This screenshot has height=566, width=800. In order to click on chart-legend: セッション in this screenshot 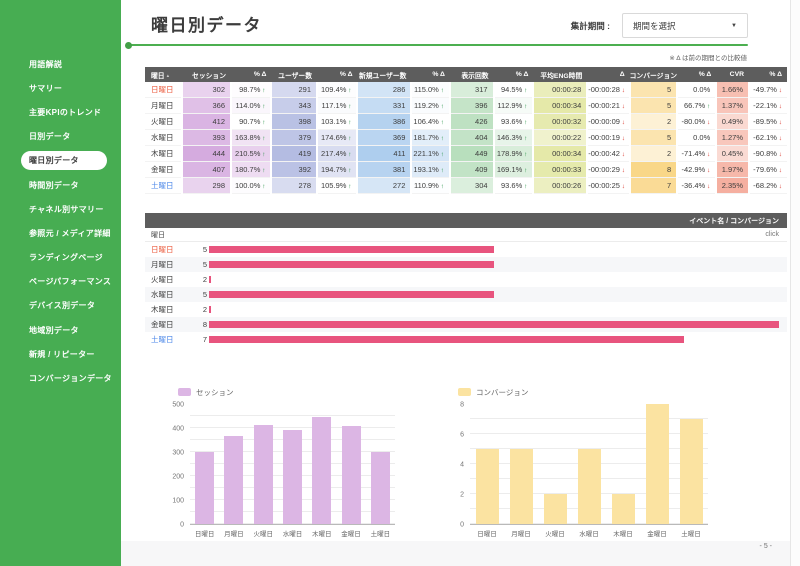, I will do `click(286, 392)`.